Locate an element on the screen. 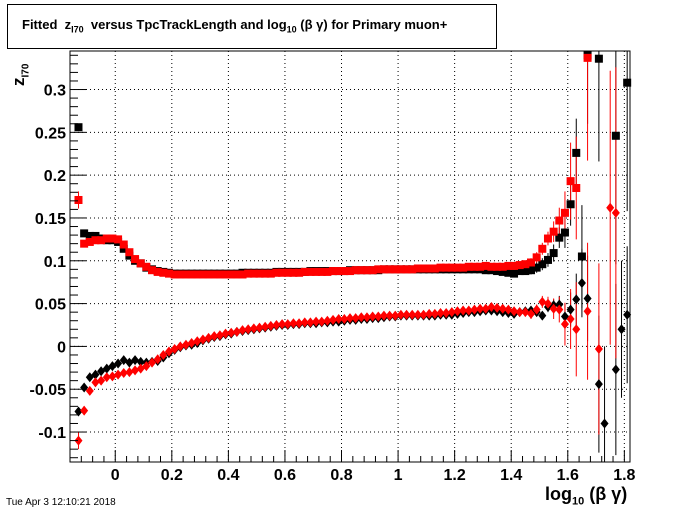 The width and height of the screenshot is (700, 514). title-prefix: Fitted is located at coordinates (40, 24).